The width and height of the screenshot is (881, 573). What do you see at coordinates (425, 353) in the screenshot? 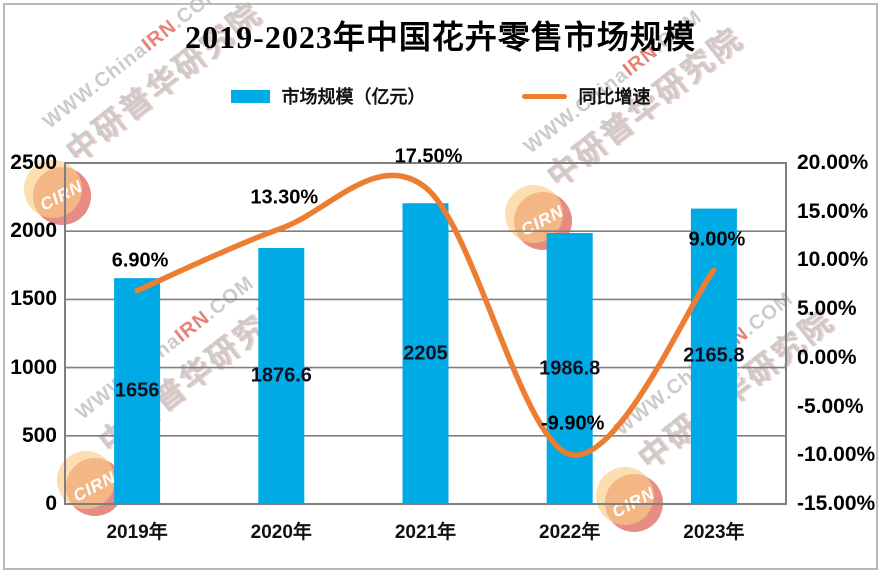
I see `bar-value-label: 2205` at bounding box center [425, 353].